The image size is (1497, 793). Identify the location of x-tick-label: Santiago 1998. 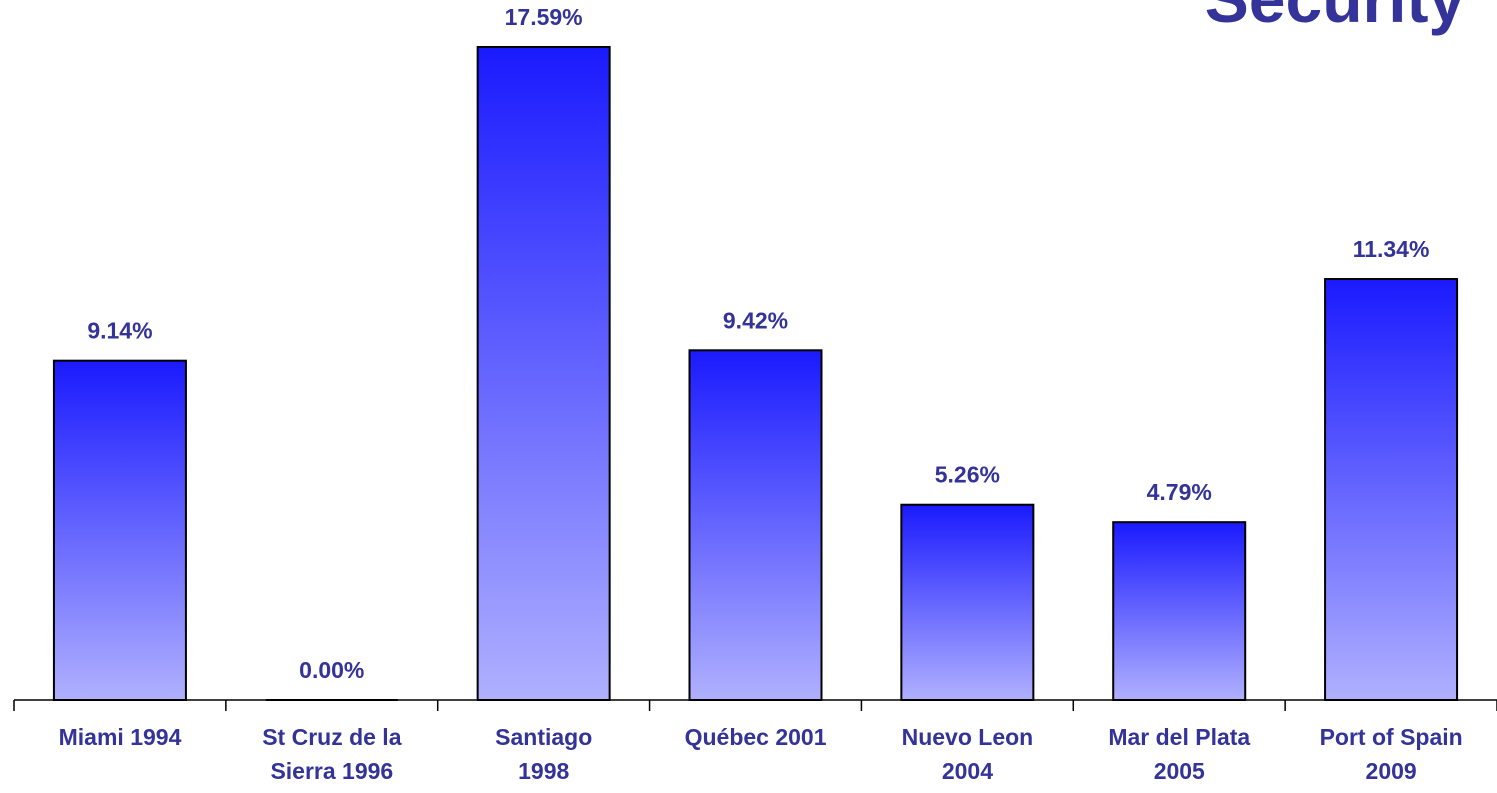
(544, 754).